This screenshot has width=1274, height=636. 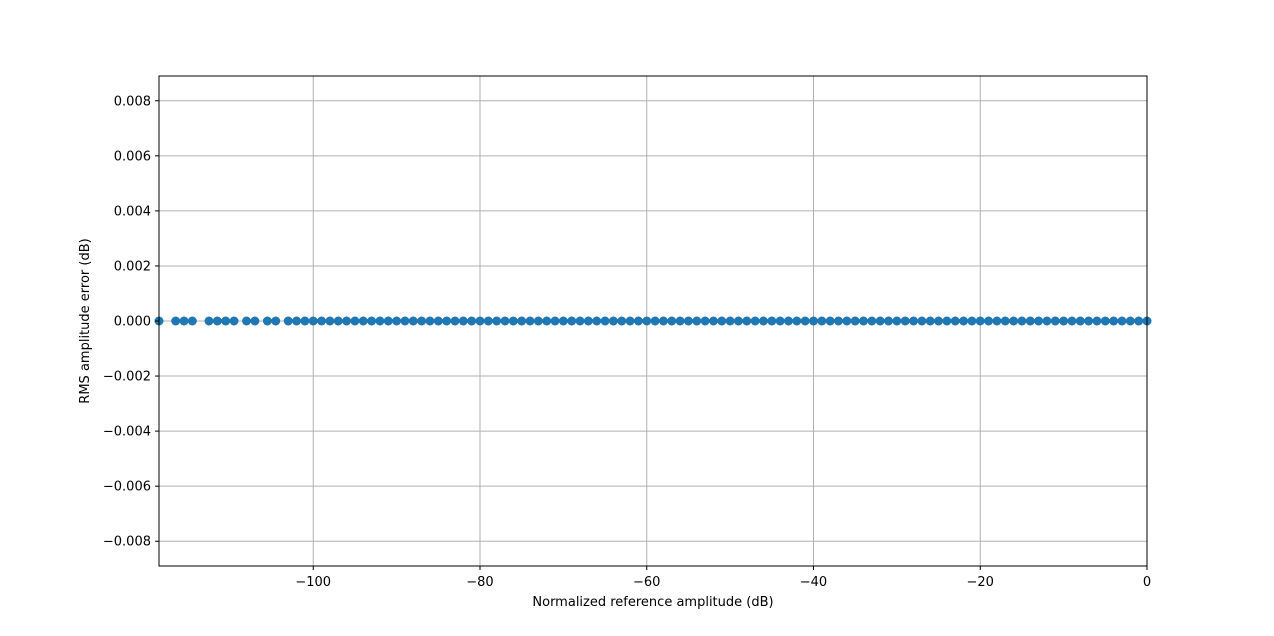 I want to click on data-points, so click(x=653, y=321).